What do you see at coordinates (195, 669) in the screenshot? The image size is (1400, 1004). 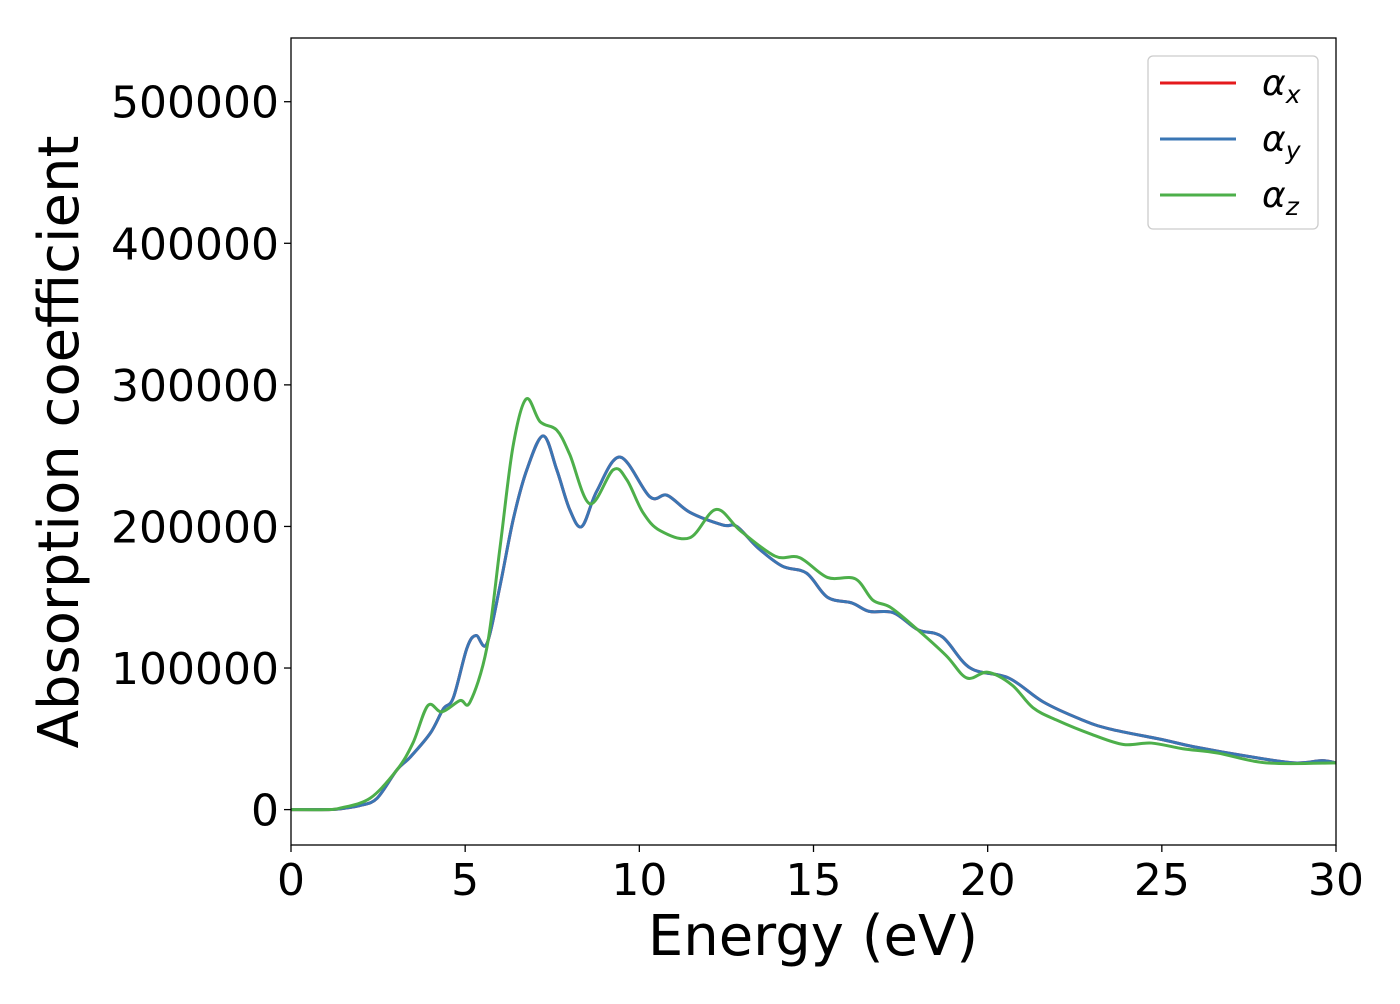 I see `y-tick-label: 100000` at bounding box center [195, 669].